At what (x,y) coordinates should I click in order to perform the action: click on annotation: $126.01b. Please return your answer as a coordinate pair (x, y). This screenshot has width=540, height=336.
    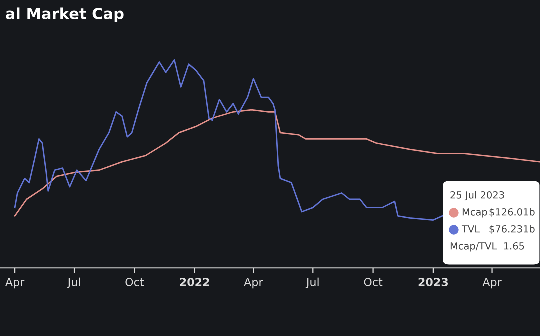
    Looking at the image, I should click on (512, 213).